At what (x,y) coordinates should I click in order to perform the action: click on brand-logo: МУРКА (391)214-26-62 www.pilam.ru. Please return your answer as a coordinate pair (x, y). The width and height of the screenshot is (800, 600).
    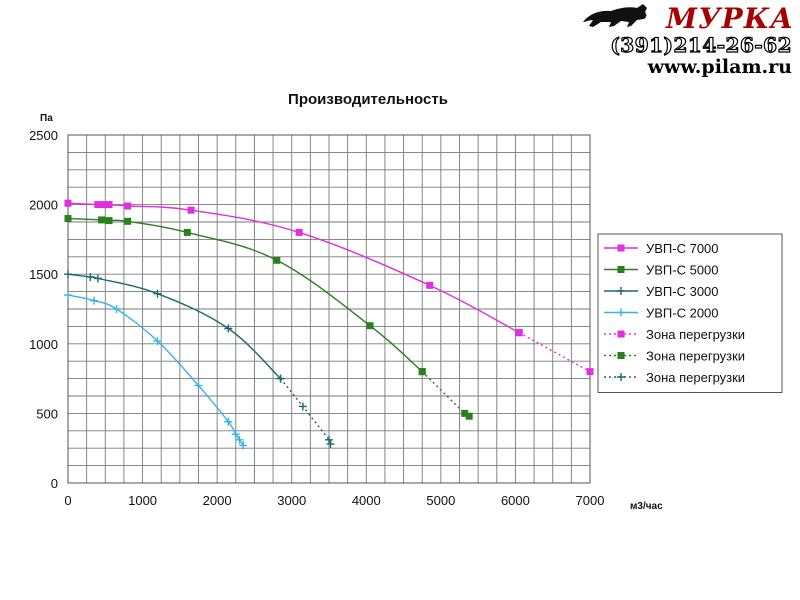
    Looking at the image, I should click on (688, 40).